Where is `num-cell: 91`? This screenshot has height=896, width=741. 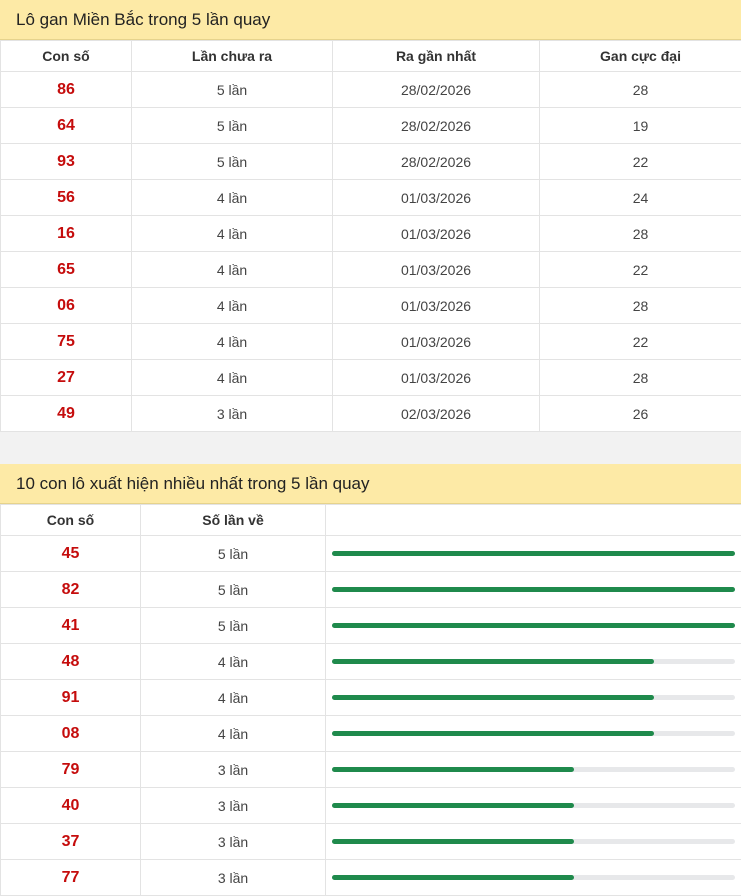 num-cell: 91 is located at coordinates (71, 698).